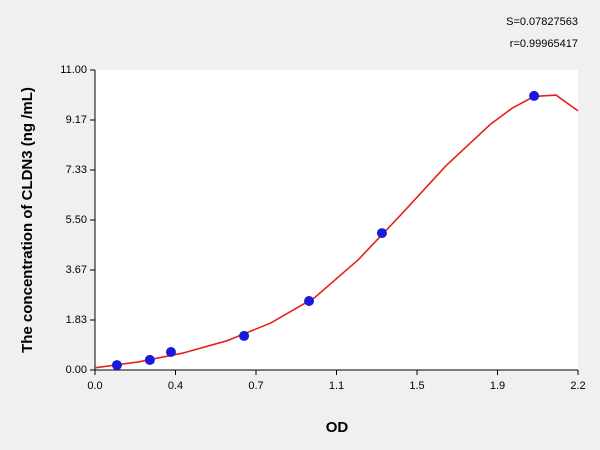 The height and width of the screenshot is (450, 600). Describe the element at coordinates (416, 386) in the screenshot. I see `x-tick-label: 1.5` at that location.